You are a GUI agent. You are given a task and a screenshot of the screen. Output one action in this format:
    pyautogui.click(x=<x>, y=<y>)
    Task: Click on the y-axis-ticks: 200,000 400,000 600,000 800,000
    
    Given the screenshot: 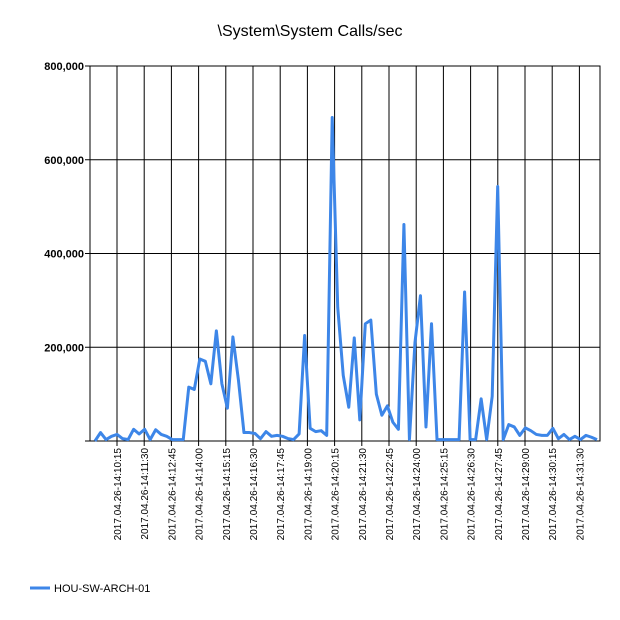 What is the action you would take?
    pyautogui.click(x=67, y=251)
    